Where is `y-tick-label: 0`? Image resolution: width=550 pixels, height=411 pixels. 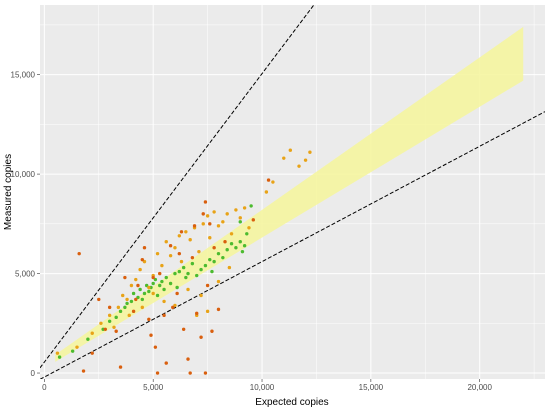
y-tick-label: 0 is located at coordinates (33, 373).